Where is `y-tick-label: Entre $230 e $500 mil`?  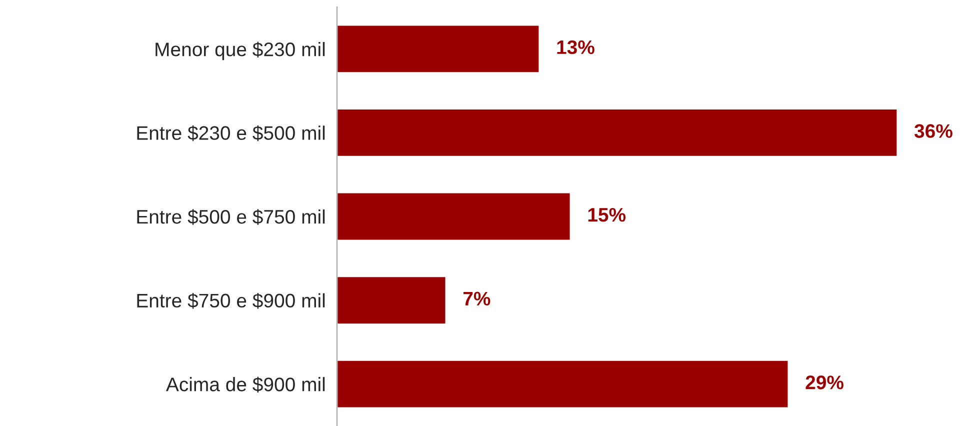 y-tick-label: Entre $230 e $500 mil is located at coordinates (231, 133).